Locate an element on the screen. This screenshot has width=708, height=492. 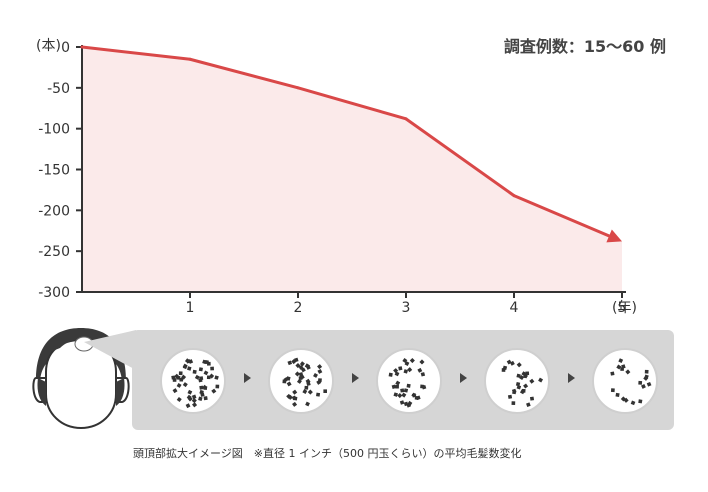
y-tick-label: -250 is located at coordinates (54, 252).